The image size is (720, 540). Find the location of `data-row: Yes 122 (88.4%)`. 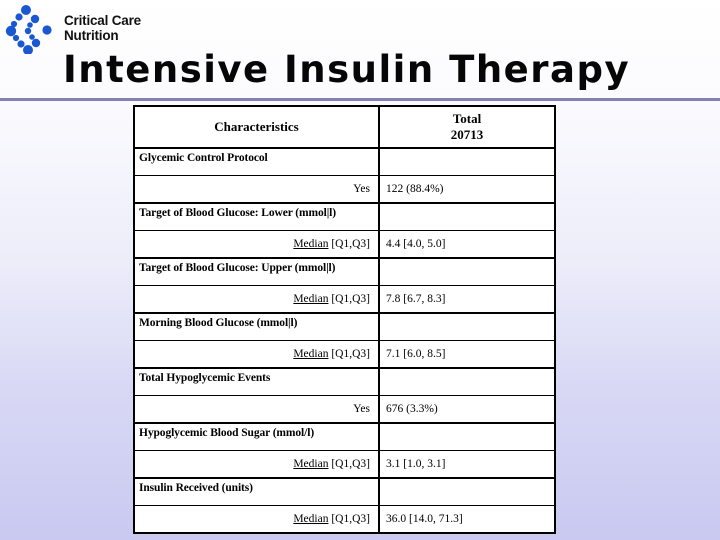

data-row: Yes 122 (88.4%) is located at coordinates (344, 189).